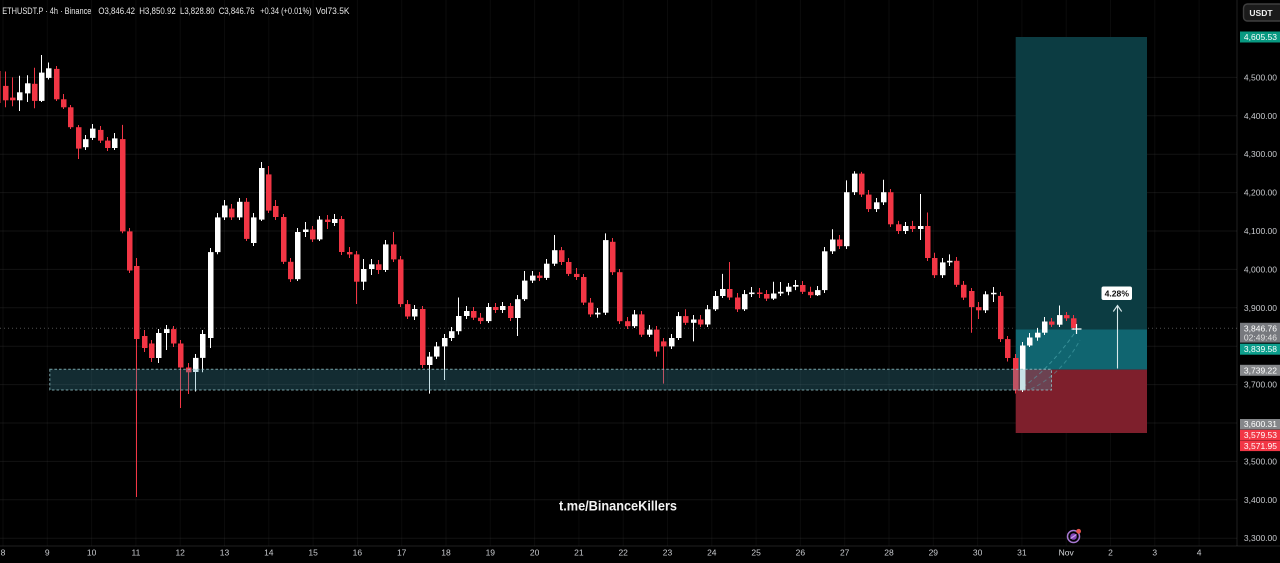 This screenshot has height=563, width=1280. What do you see at coordinates (1154, 553) in the screenshot?
I see `svg-text: 3` at bounding box center [1154, 553].